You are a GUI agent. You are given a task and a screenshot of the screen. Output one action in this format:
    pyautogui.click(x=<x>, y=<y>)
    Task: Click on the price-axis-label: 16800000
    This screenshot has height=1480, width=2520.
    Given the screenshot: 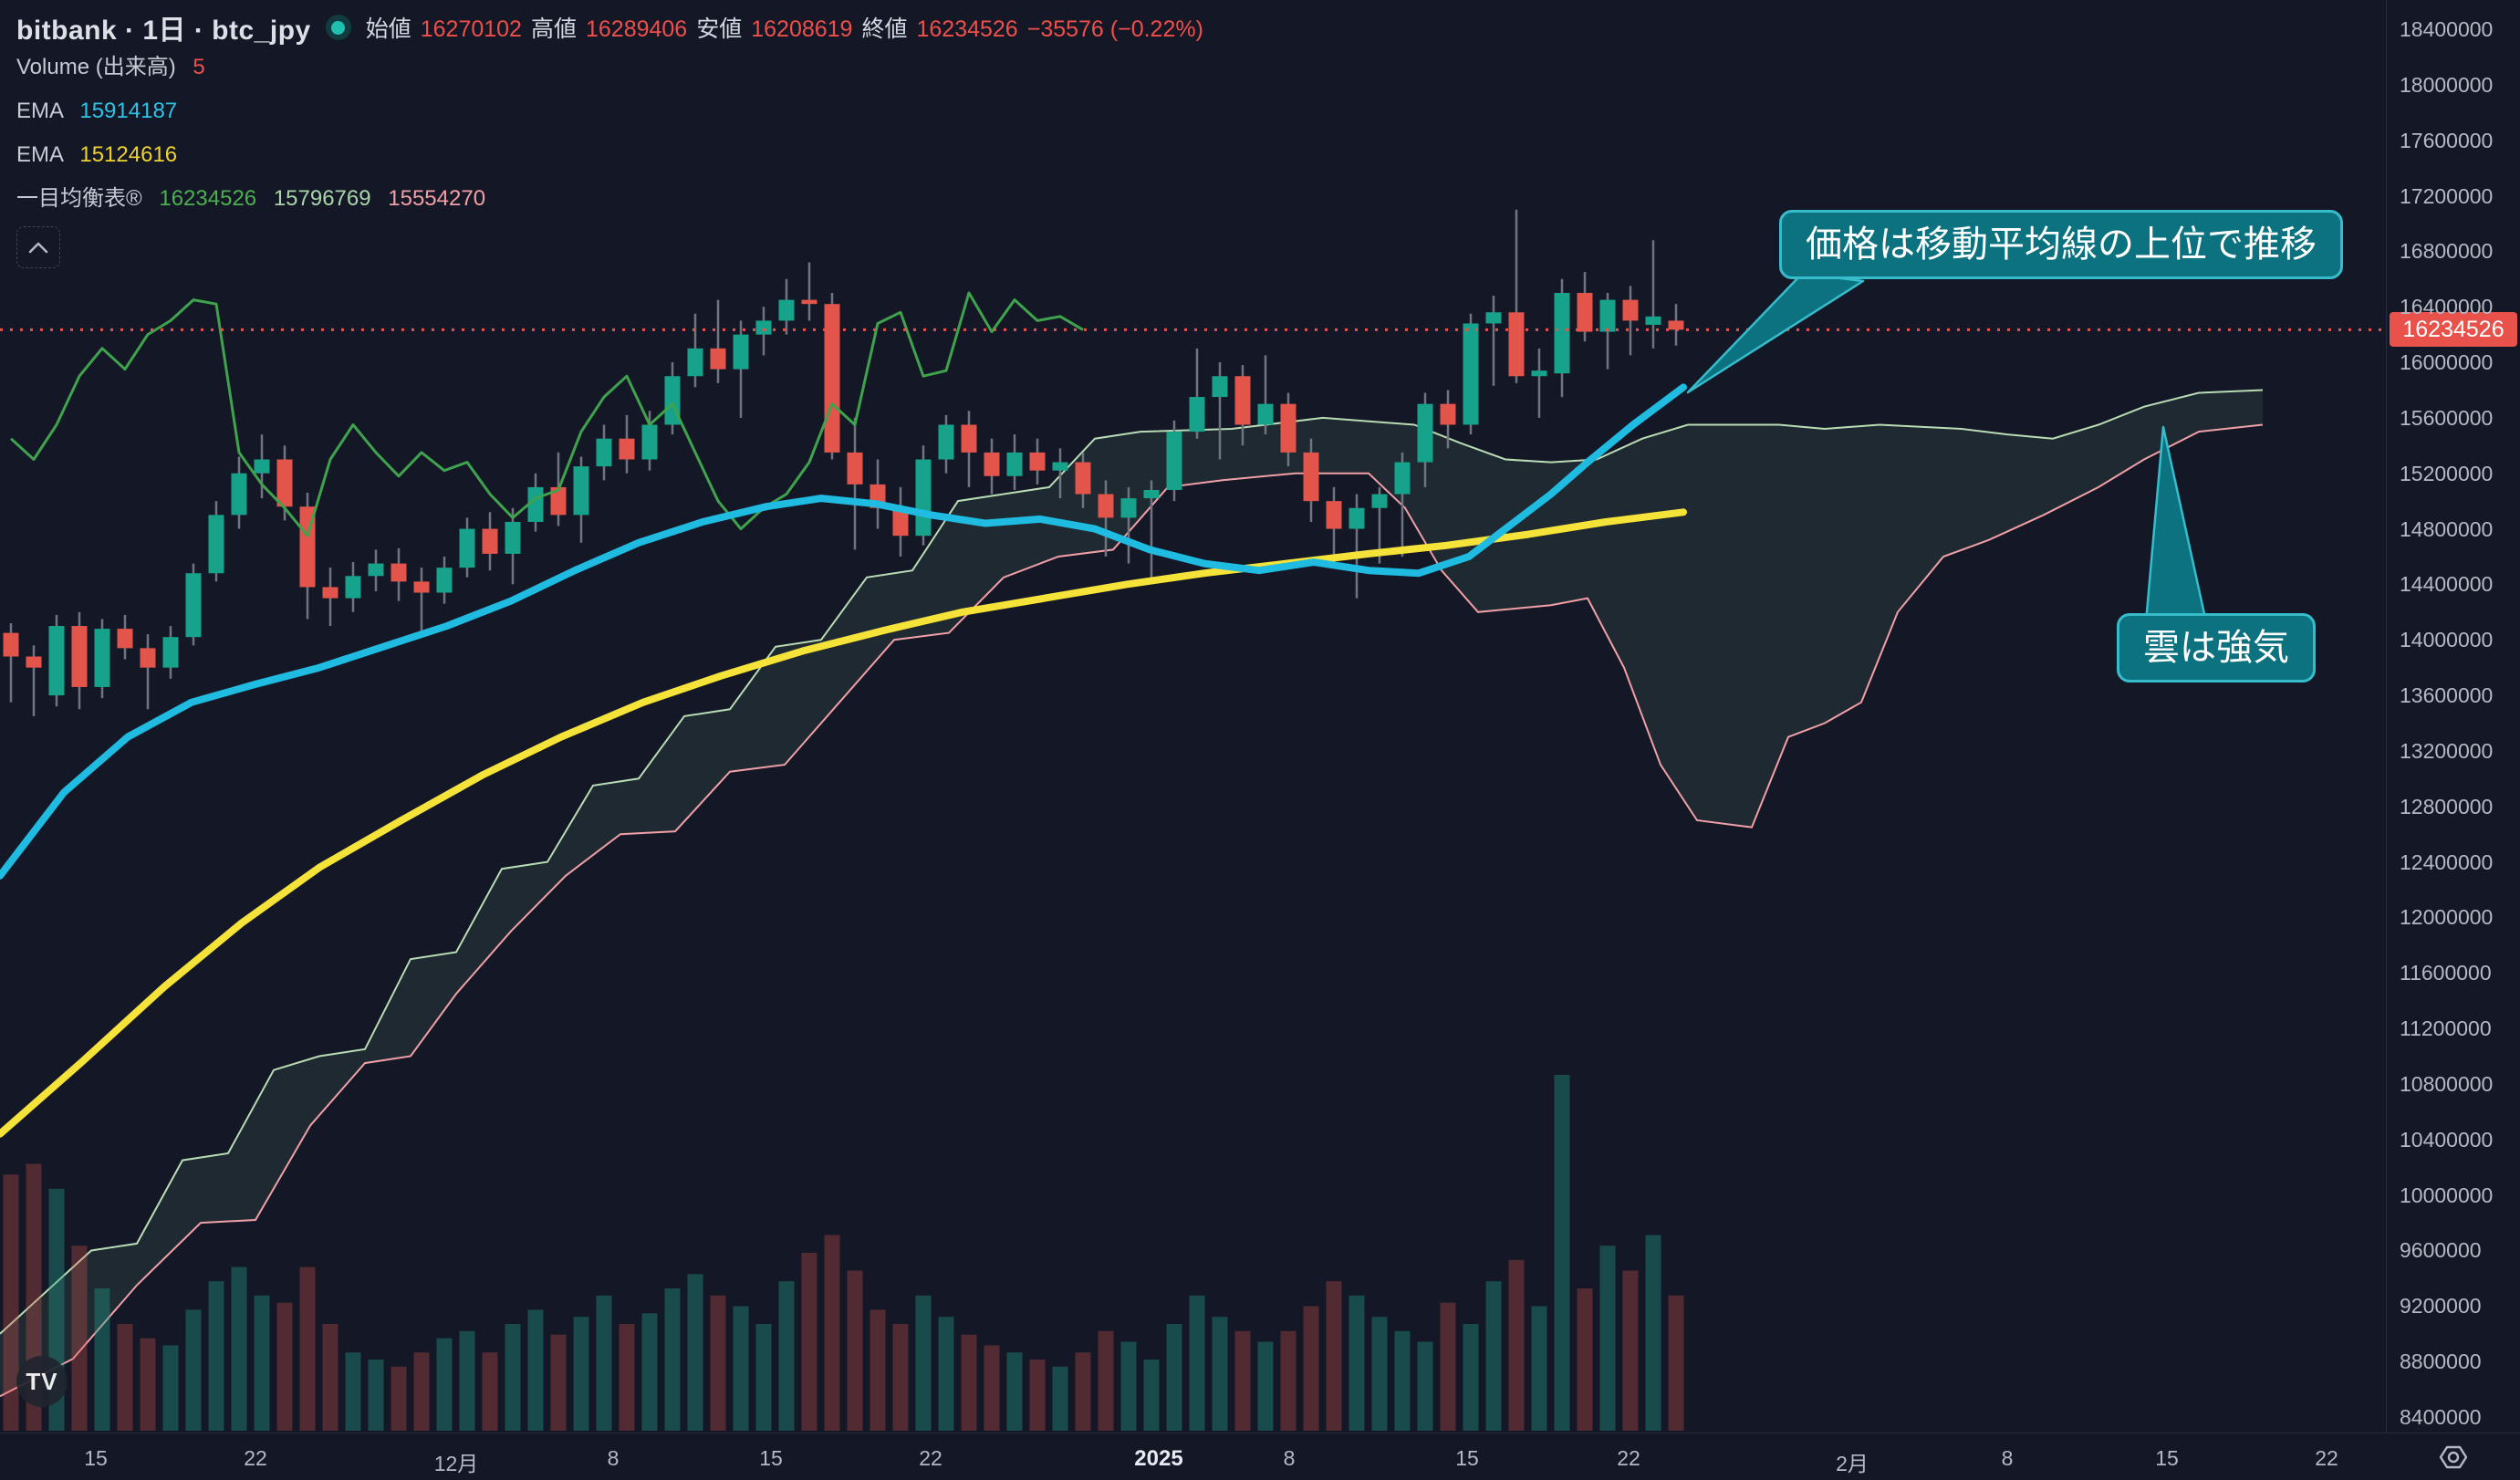 What is the action you would take?
    pyautogui.click(x=2447, y=251)
    